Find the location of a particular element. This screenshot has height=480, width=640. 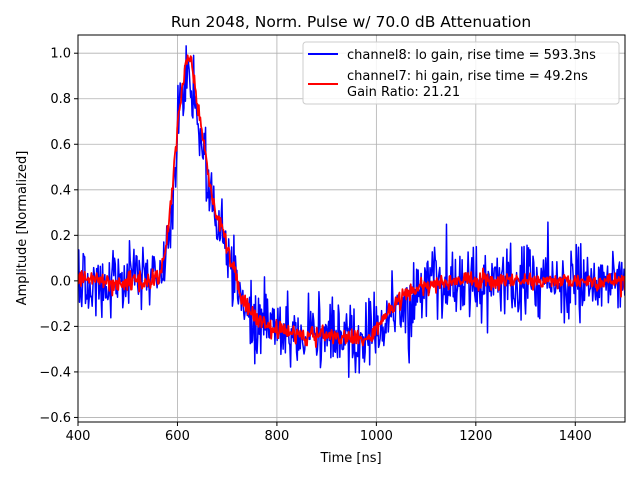

y-tick-label: −0.6 is located at coordinates (55, 418).